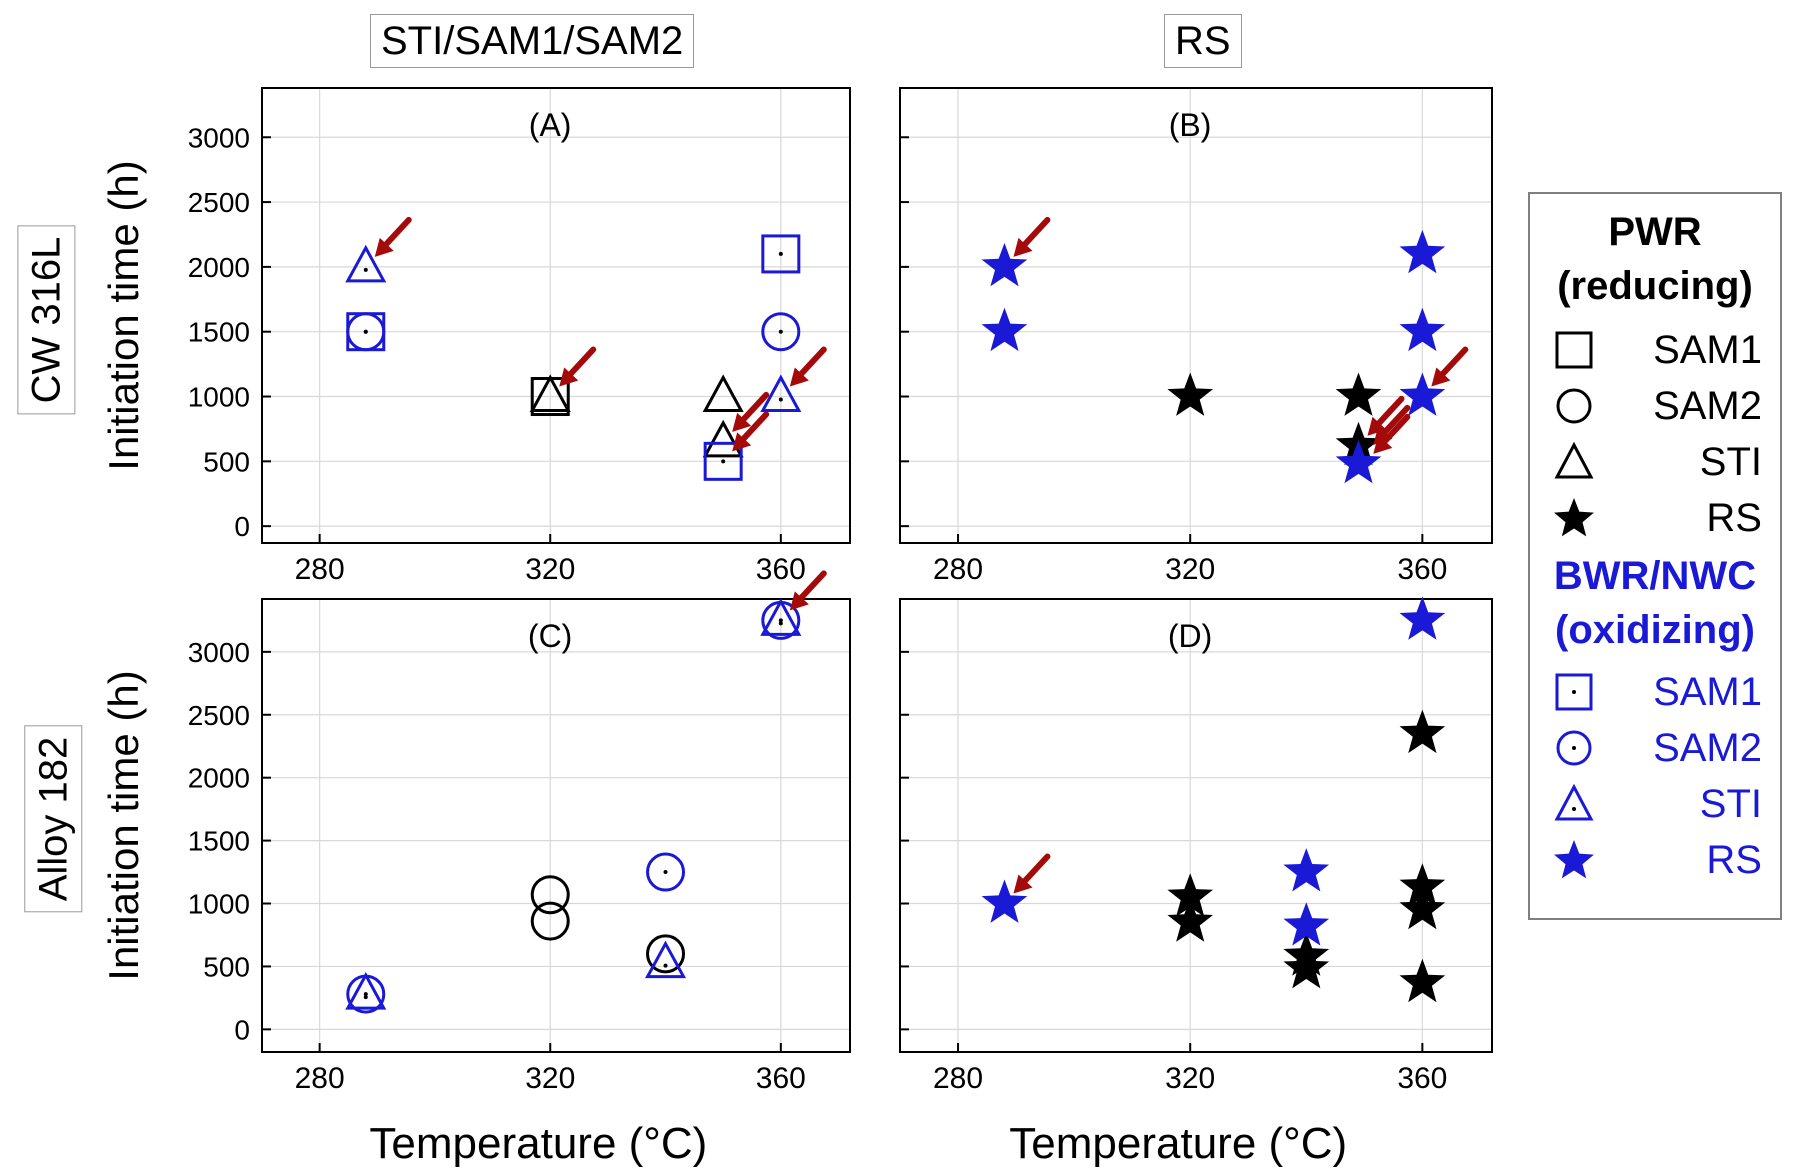 The width and height of the screenshot is (1800, 1170). Describe the element at coordinates (1190, 636) in the screenshot. I see `panel-label: (D)` at that location.